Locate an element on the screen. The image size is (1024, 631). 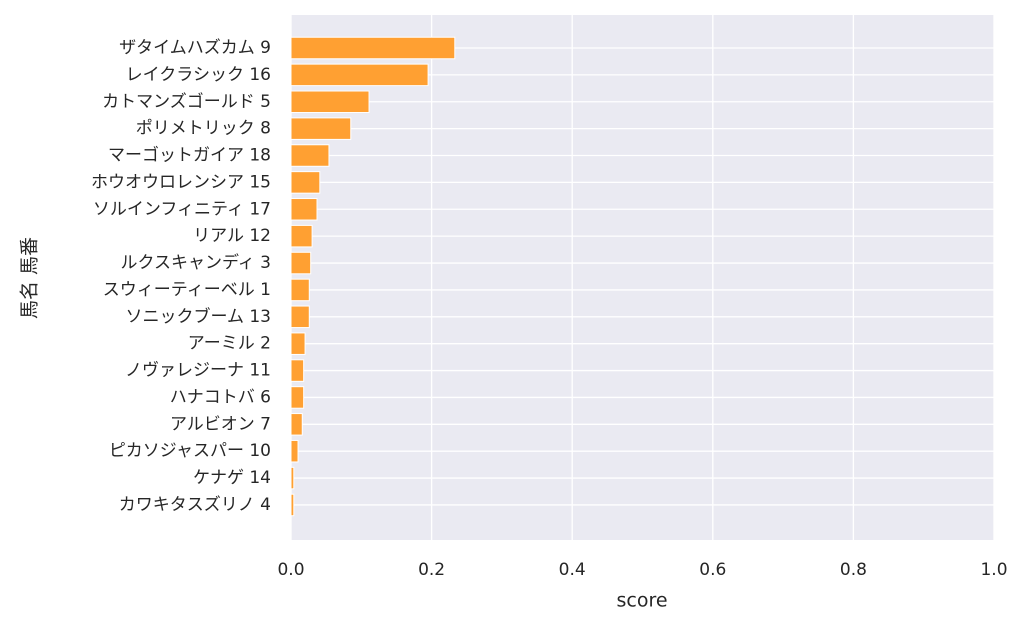
y-axis-label: 馬名 馬番 is located at coordinates (30, 278).